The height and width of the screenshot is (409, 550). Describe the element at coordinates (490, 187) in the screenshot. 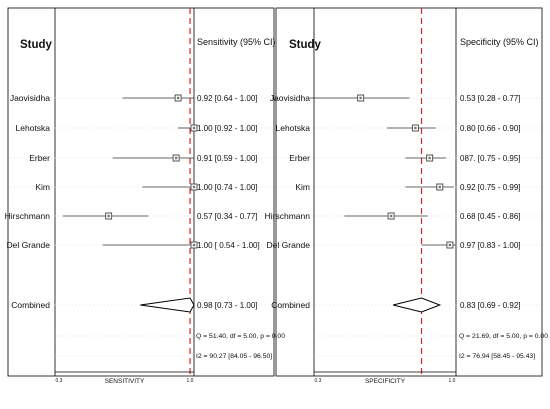

I see `ci-value-label: 0.92 [0.75 - 0.99]` at that location.